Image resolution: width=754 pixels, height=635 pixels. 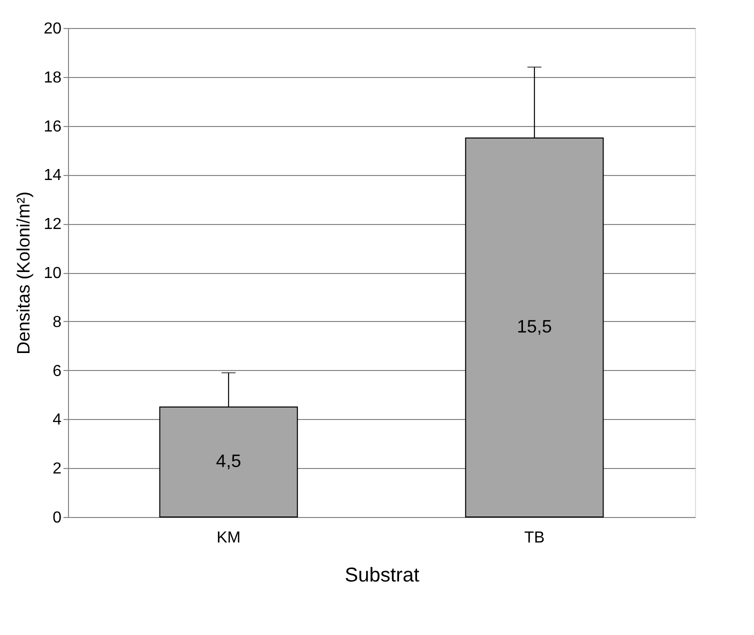 I want to click on y-tick-label: 2, so click(x=57, y=469).